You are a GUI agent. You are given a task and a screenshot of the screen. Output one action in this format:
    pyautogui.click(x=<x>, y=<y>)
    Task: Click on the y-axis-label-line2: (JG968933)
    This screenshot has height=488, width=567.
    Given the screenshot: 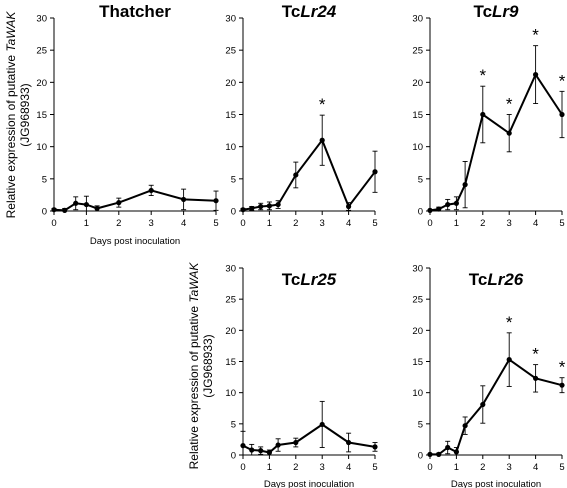 What is the action you would take?
    pyautogui.click(x=208, y=365)
    